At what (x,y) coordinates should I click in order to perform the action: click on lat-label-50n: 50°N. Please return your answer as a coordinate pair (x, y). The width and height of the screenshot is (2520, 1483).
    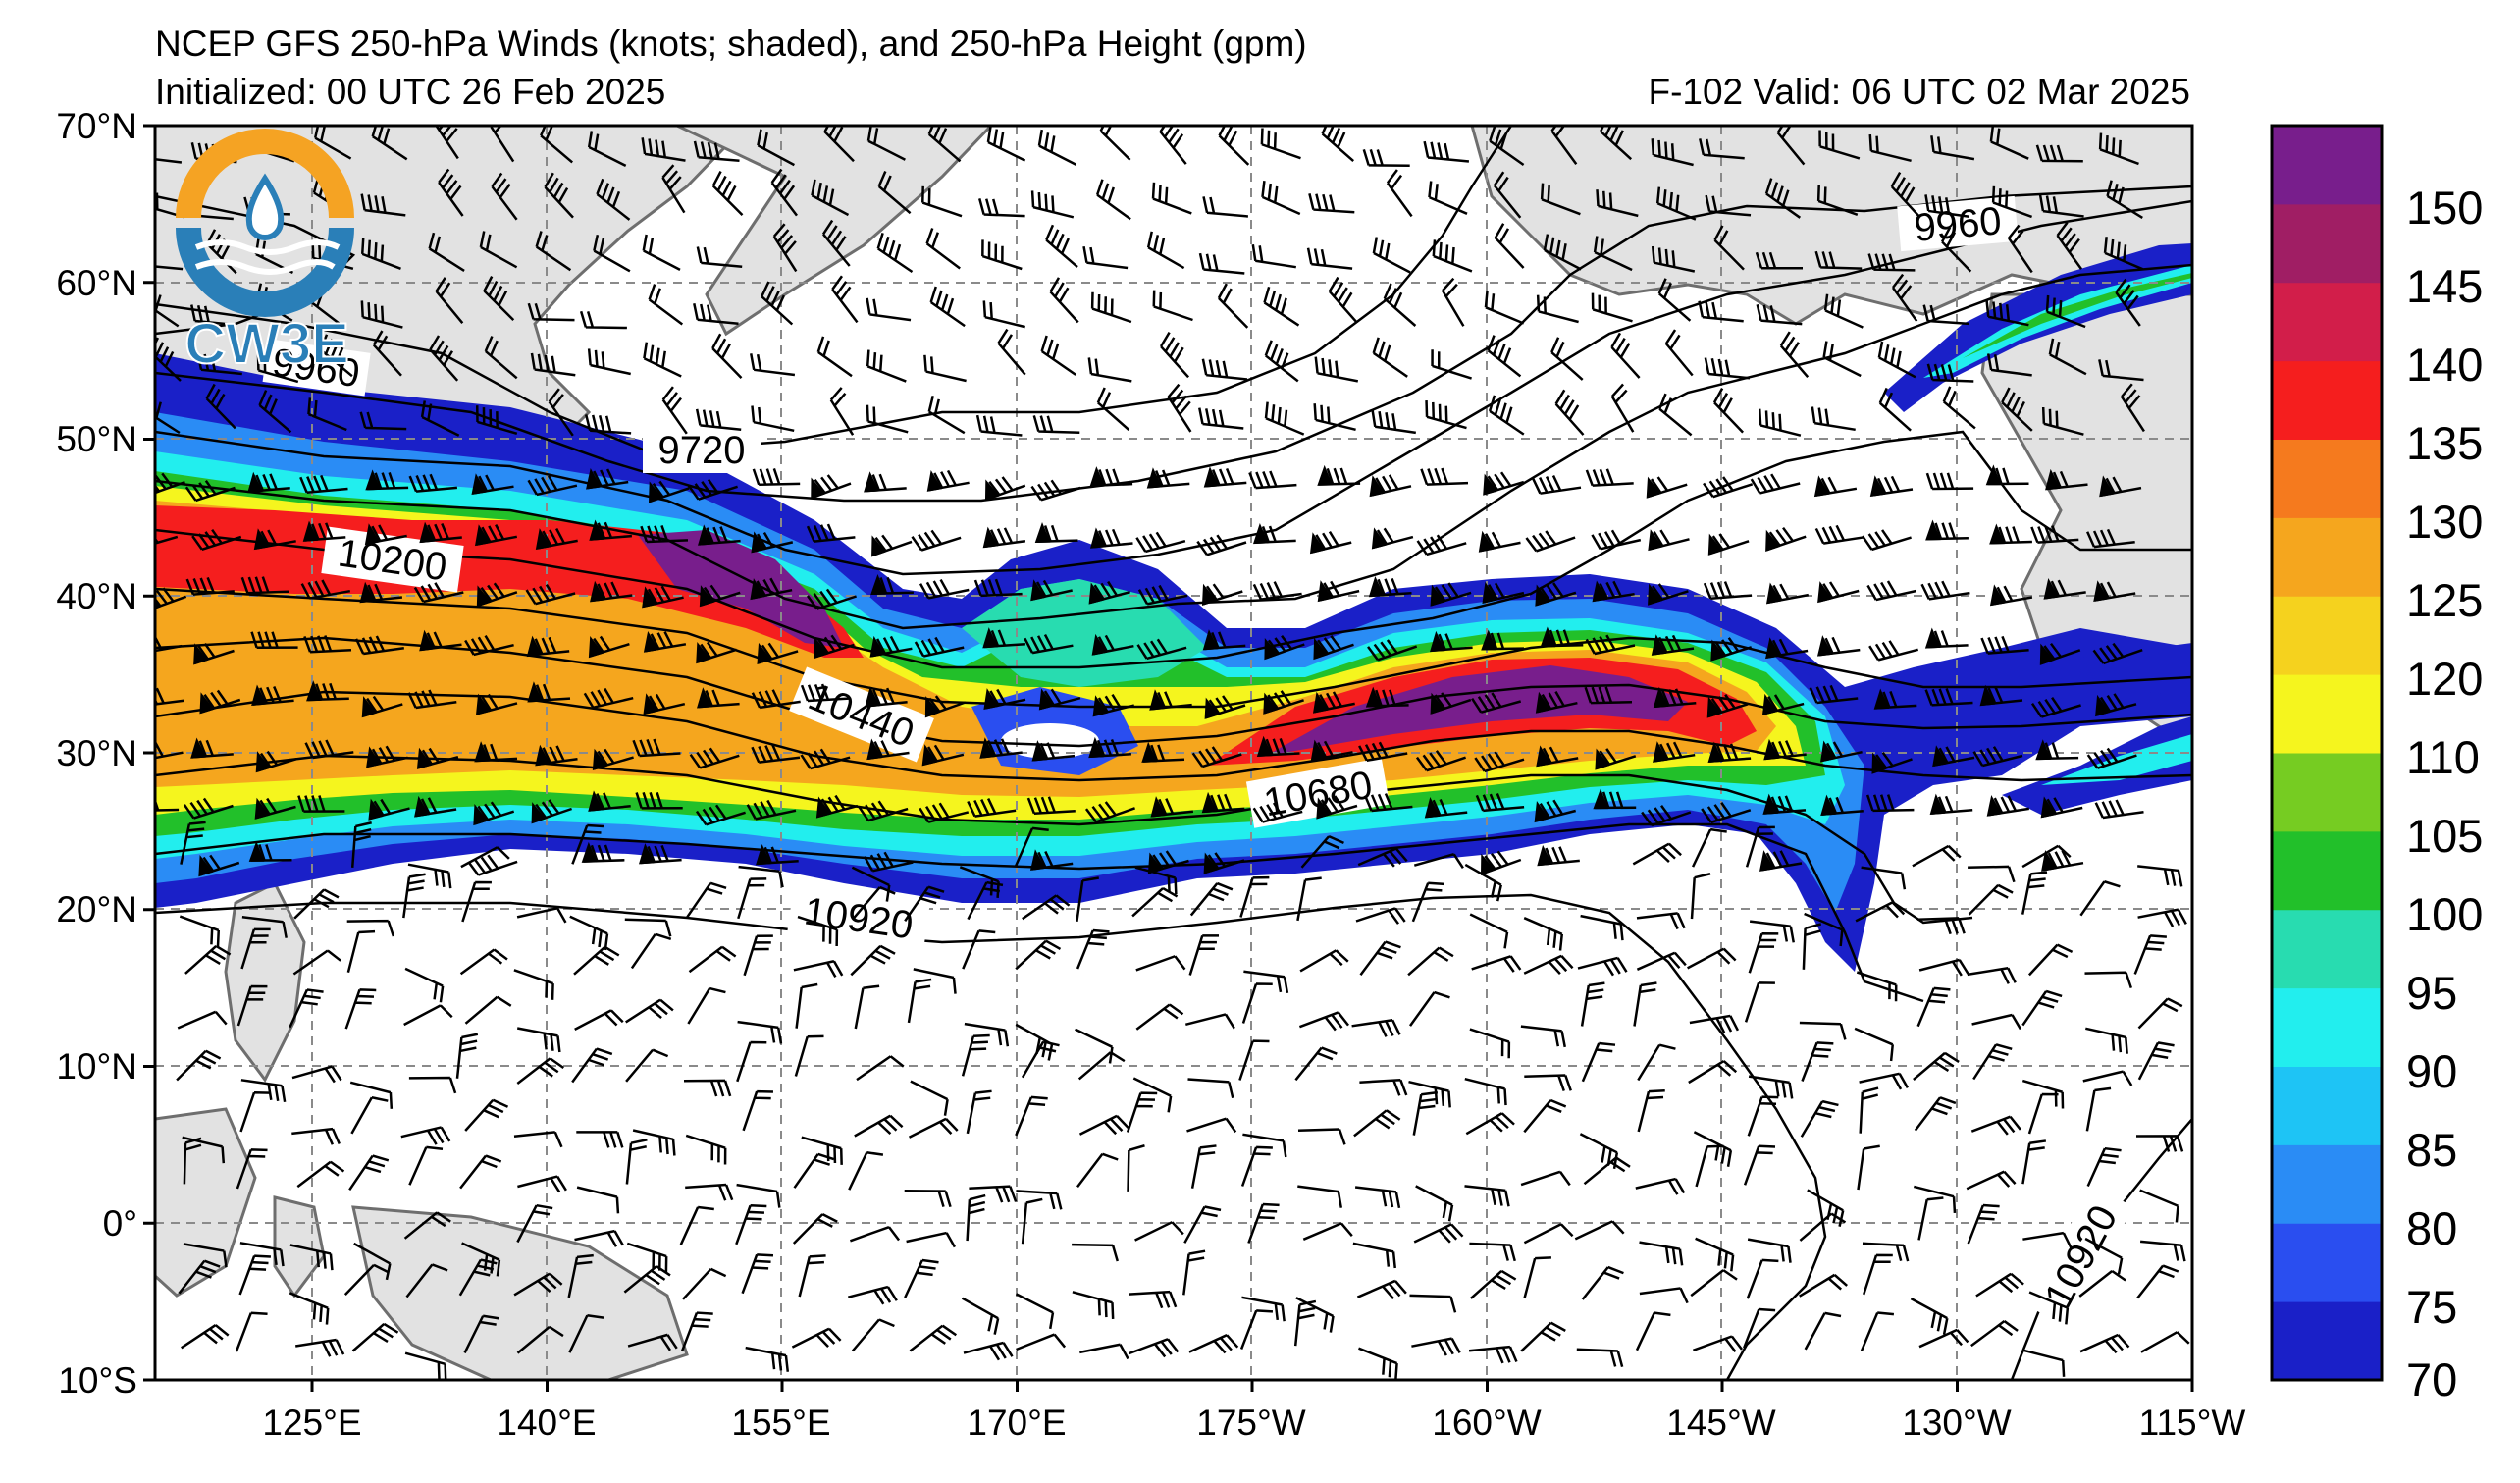
    Looking at the image, I should click on (96, 439).